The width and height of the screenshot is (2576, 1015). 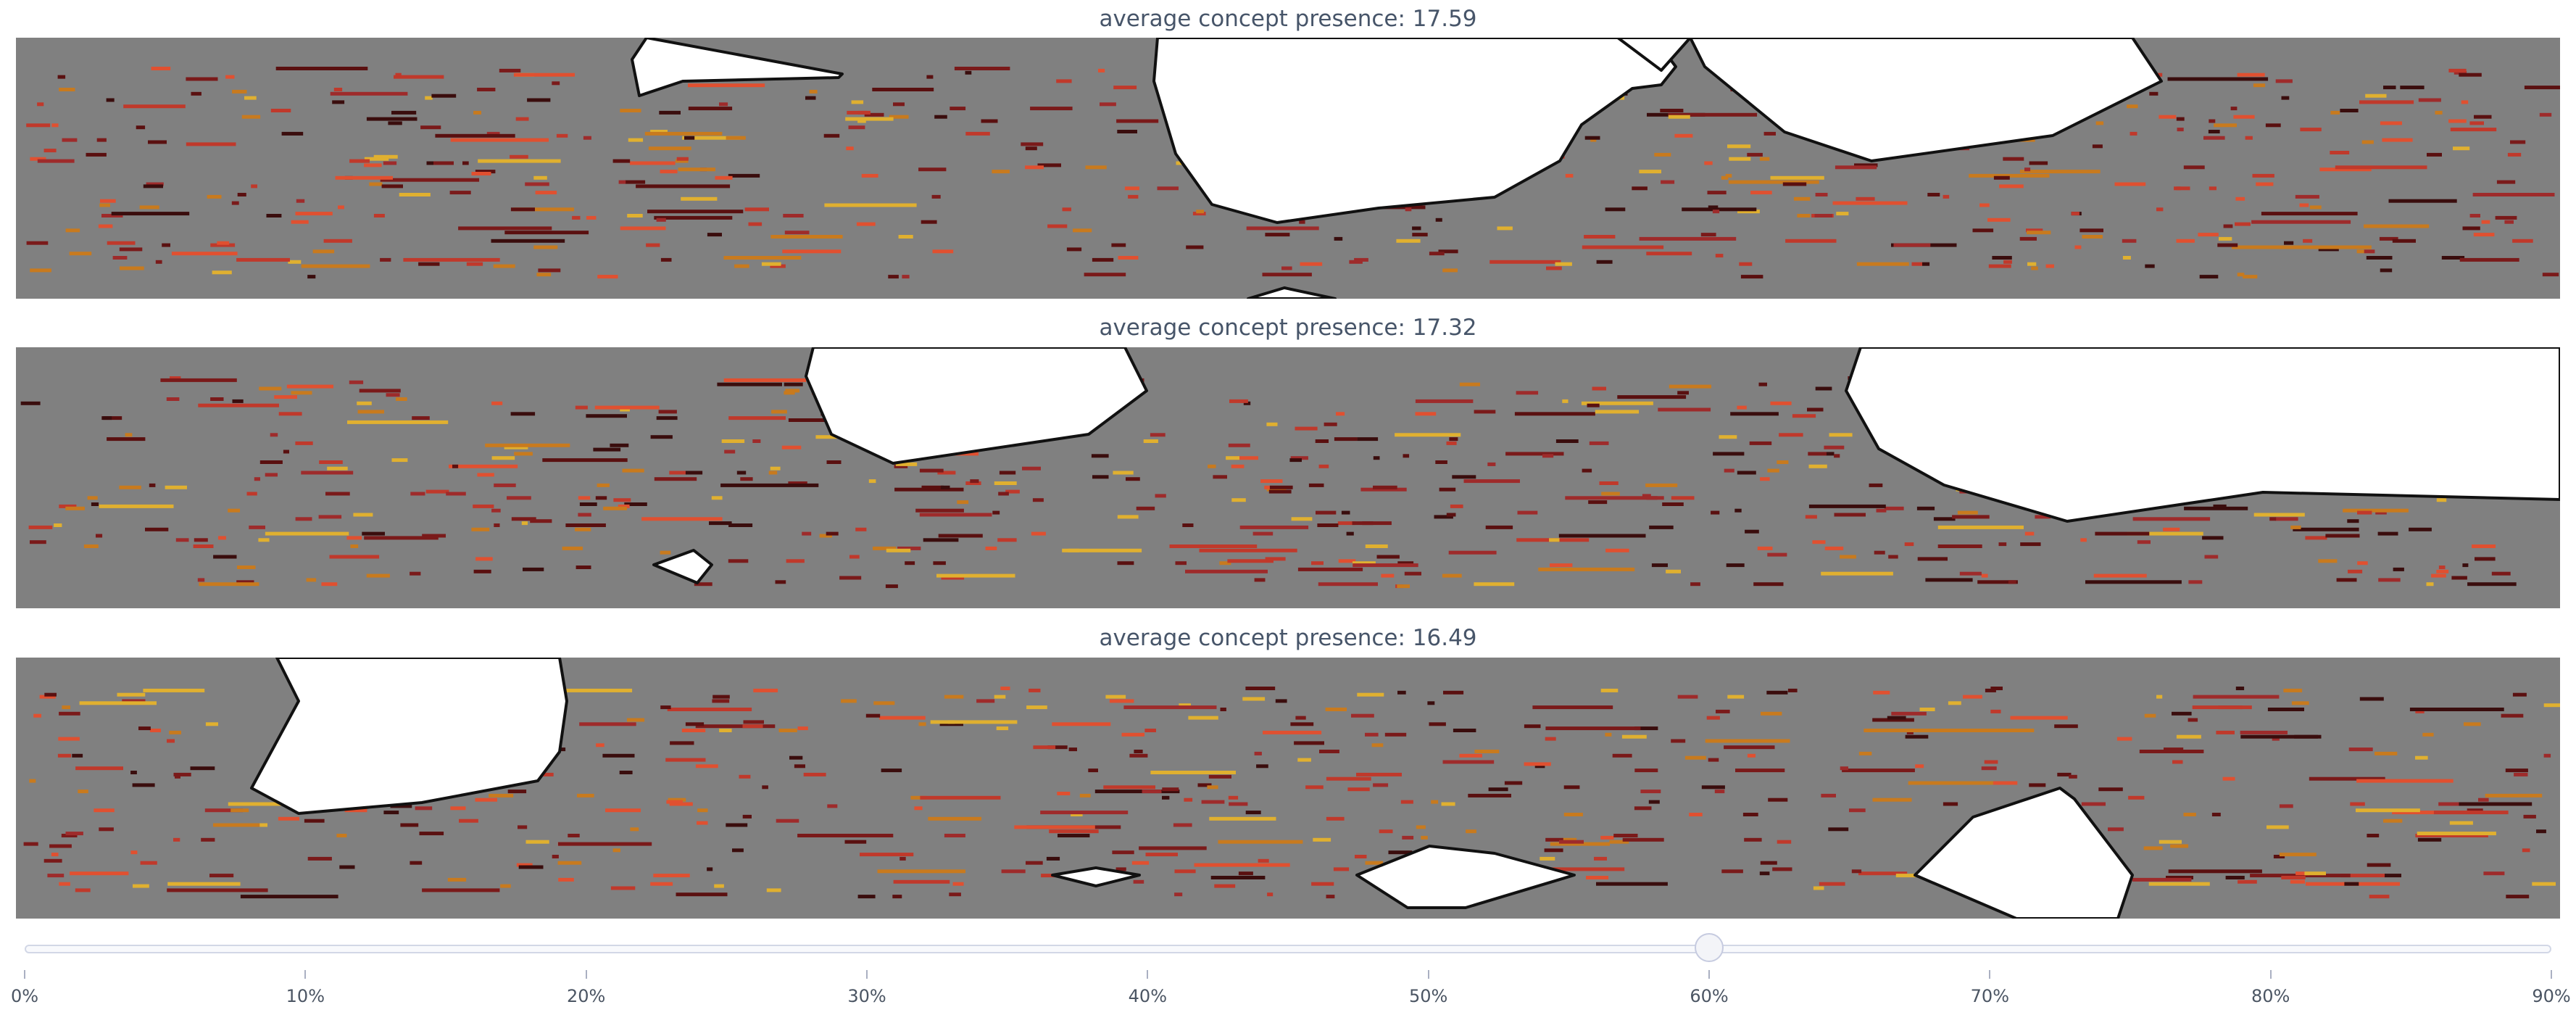 What do you see at coordinates (1288, 949) in the screenshot?
I see `threshold-slider-track` at bounding box center [1288, 949].